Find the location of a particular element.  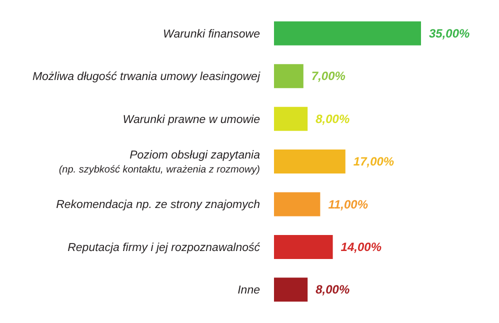

y-tick-label: Rekomendacja np. ze strony znajomych is located at coordinates (158, 205).